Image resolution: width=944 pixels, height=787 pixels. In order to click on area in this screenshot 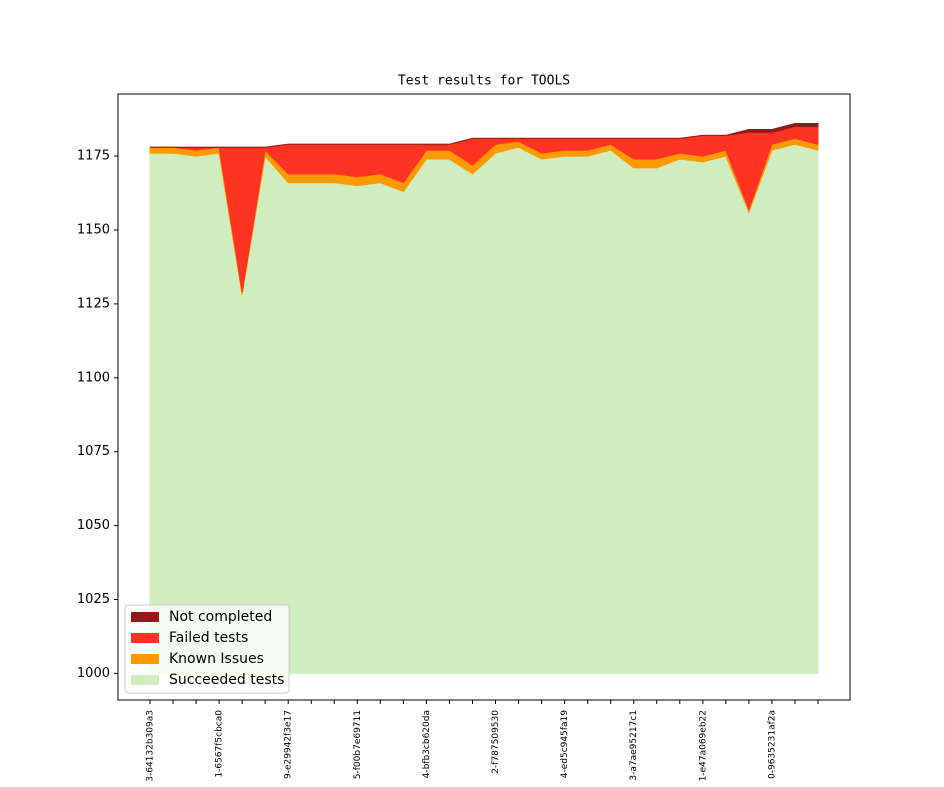, I will do `click(484, 135)`.